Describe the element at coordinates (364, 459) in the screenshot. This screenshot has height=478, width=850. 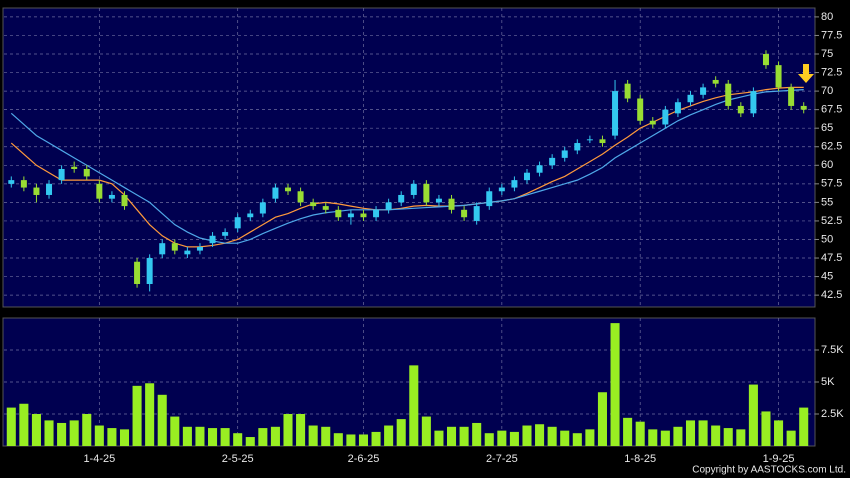
I see `x-tick-label: 2-6-25` at that location.